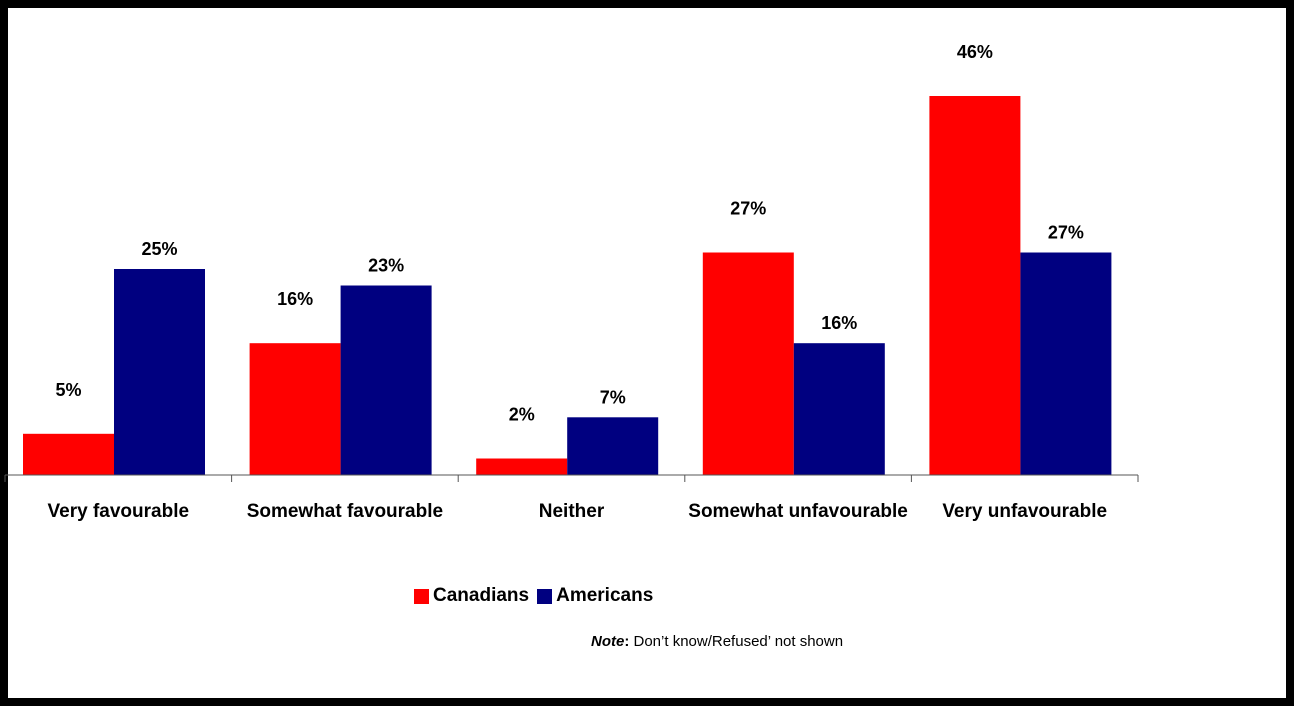 This screenshot has width=1294, height=706. What do you see at coordinates (736, 641) in the screenshot?
I see `note-text: Don’t know/Refused’ not shown` at bounding box center [736, 641].